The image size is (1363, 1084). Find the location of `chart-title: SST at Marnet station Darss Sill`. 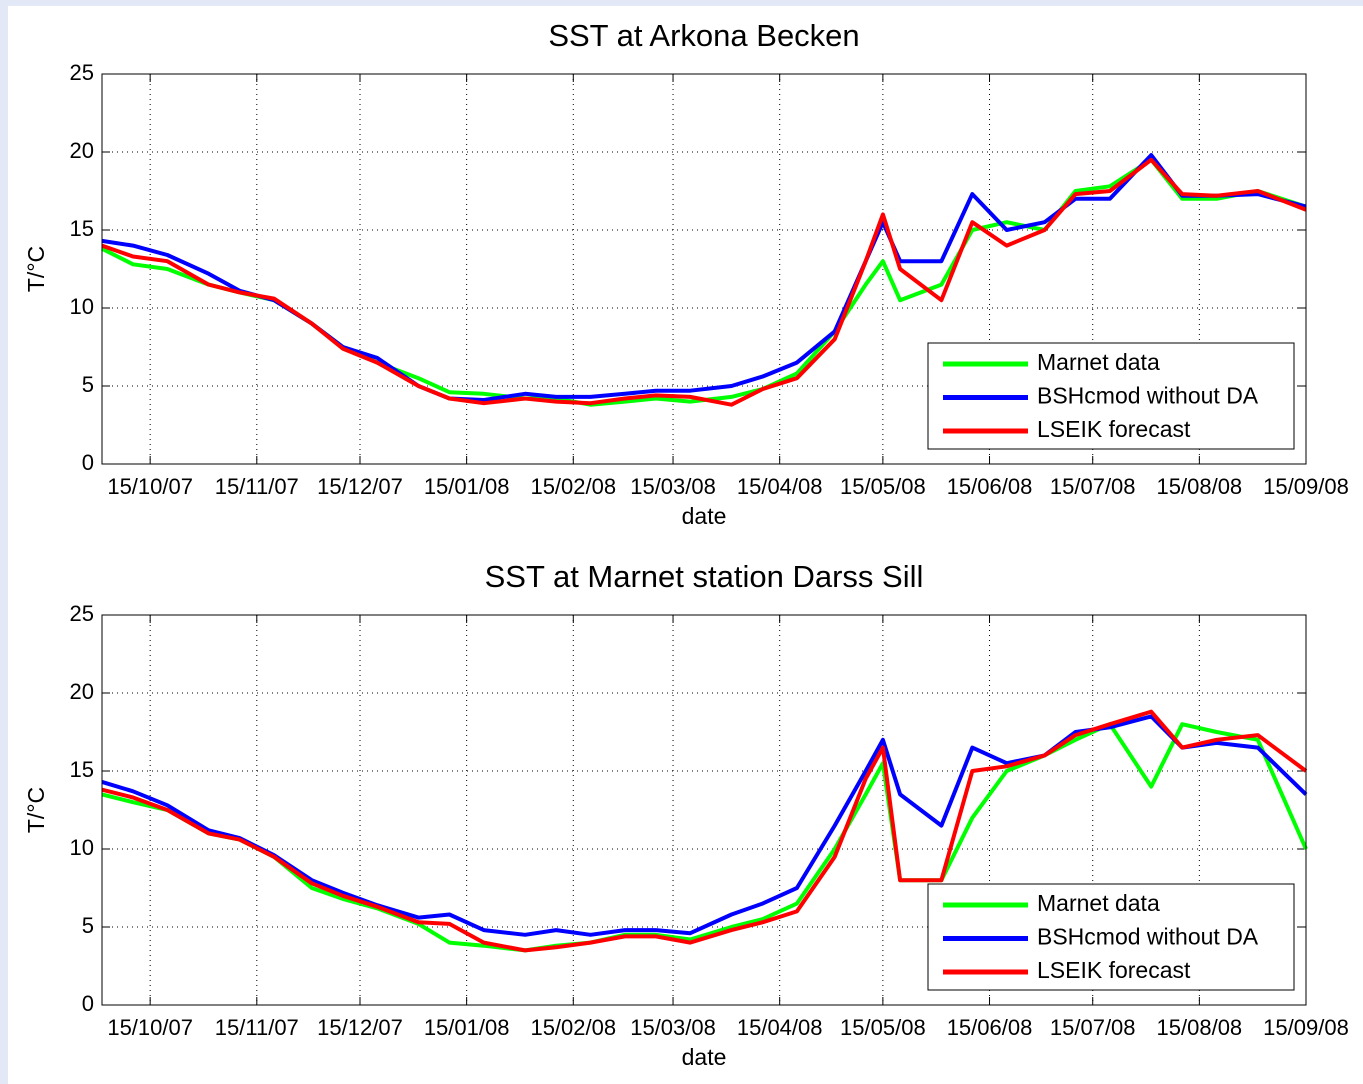

chart-title: SST at Marnet station Darss Sill is located at coordinates (704, 576).